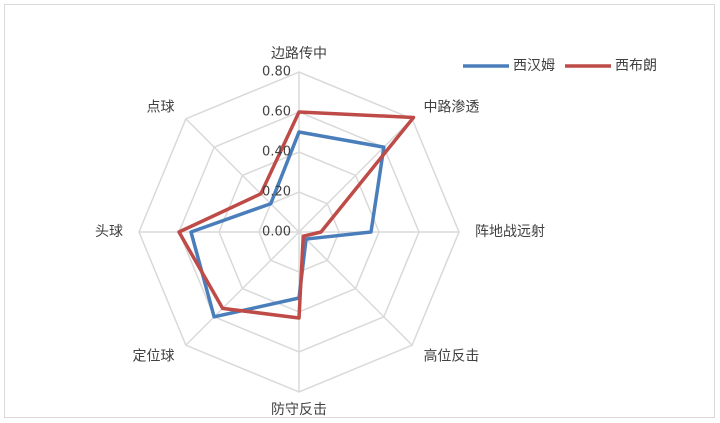 The width and height of the screenshot is (720, 423). Describe the element at coordinates (636, 66) in the screenshot. I see `legend-label: 西布朗` at that location.